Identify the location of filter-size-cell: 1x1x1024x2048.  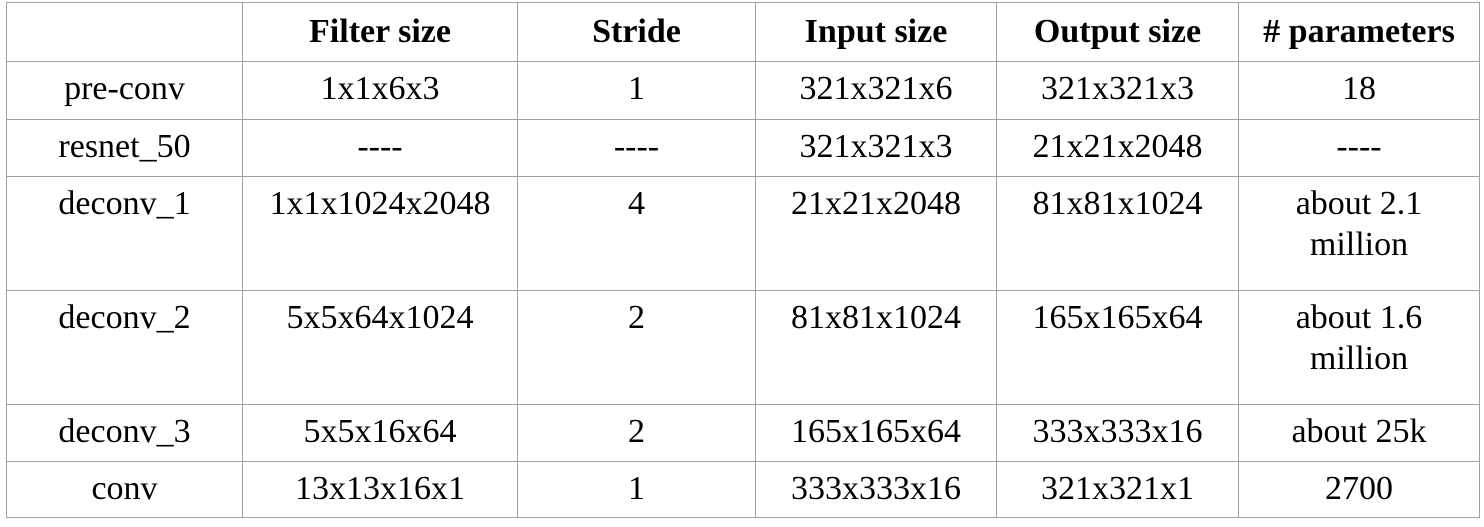
(380, 233).